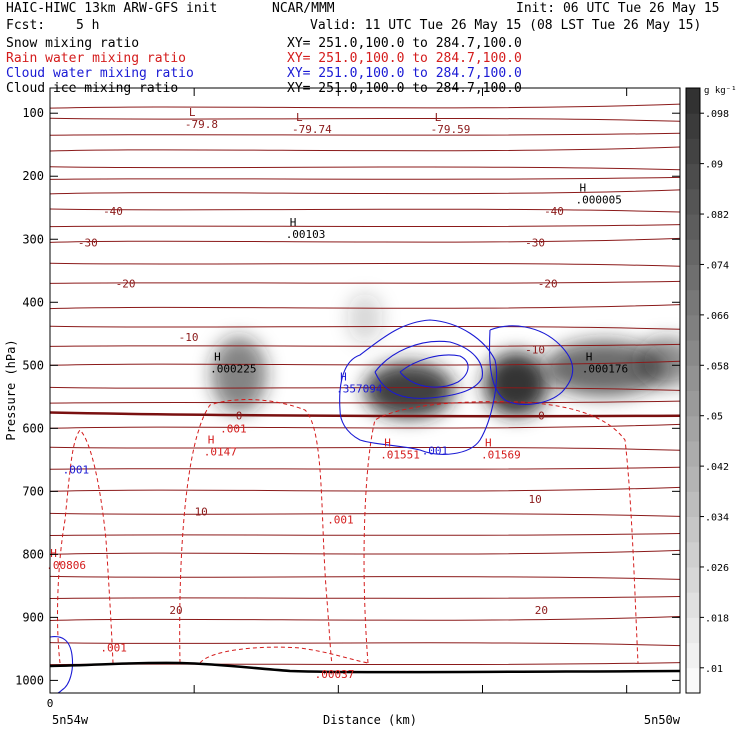  I want to click on isotherm-label: 10, so click(201, 512).